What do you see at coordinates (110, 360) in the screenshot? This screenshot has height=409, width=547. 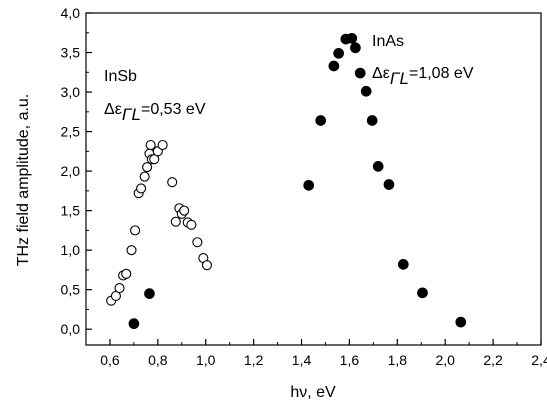 I see `x-tick-label: 0,6` at bounding box center [110, 360].